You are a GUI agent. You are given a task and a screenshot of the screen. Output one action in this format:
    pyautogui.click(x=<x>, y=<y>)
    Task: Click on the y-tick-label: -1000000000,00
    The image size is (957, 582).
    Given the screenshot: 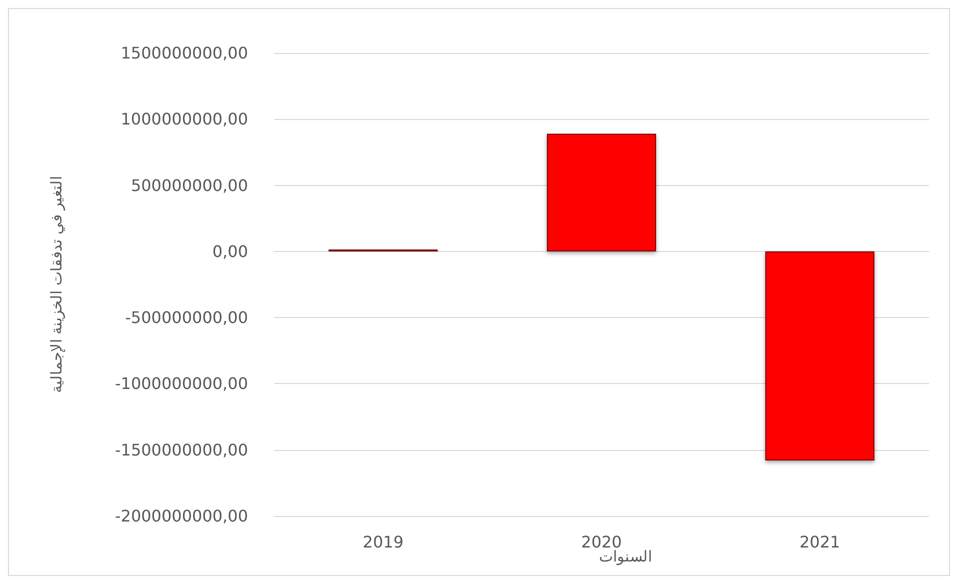 What is the action you would take?
    pyautogui.click(x=181, y=384)
    